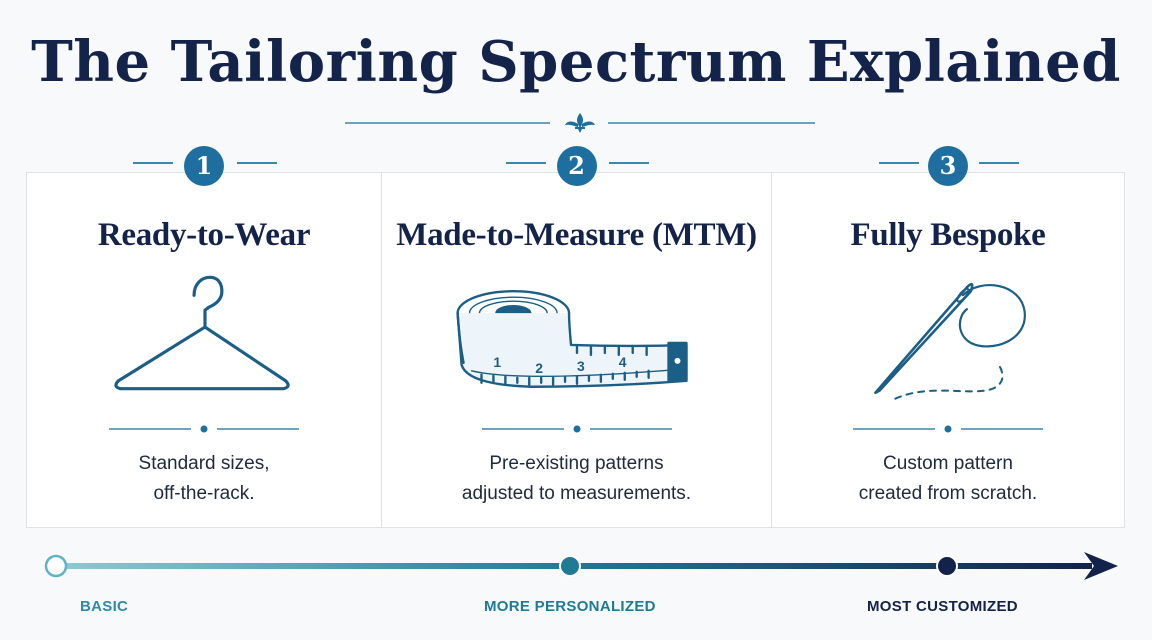 The image size is (1152, 640). I want to click on page-title: The Tailoring Spectrum Explained, so click(576, 62).